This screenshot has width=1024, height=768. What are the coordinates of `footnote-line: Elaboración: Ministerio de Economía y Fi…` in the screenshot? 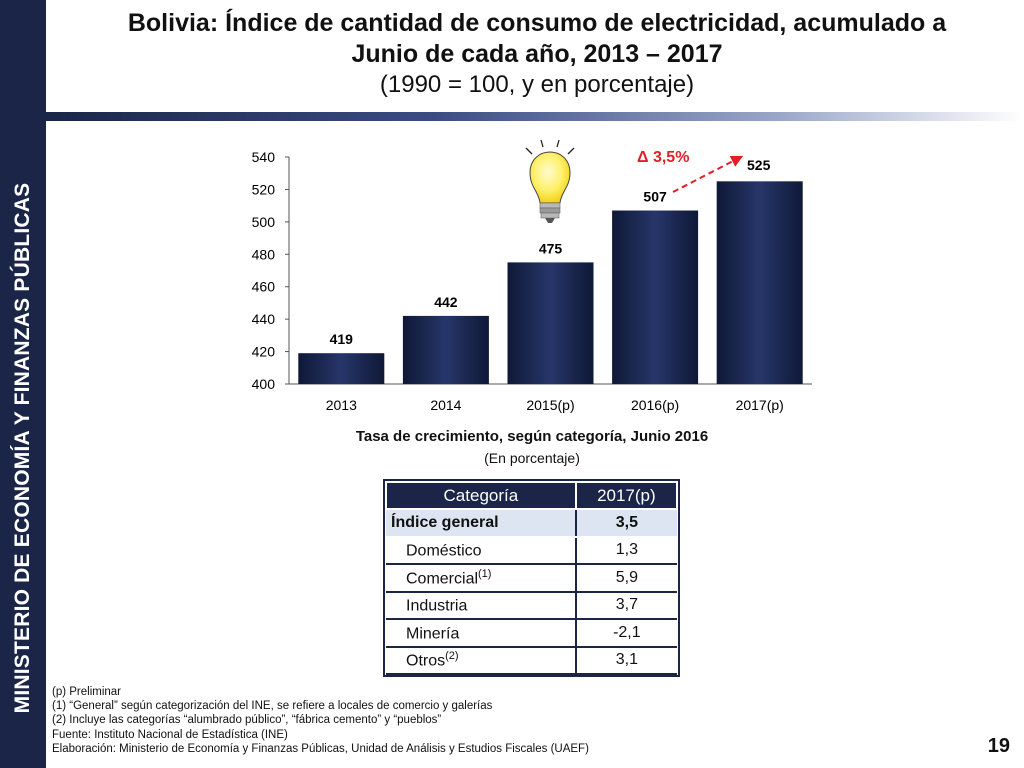 It's located at (320, 748).